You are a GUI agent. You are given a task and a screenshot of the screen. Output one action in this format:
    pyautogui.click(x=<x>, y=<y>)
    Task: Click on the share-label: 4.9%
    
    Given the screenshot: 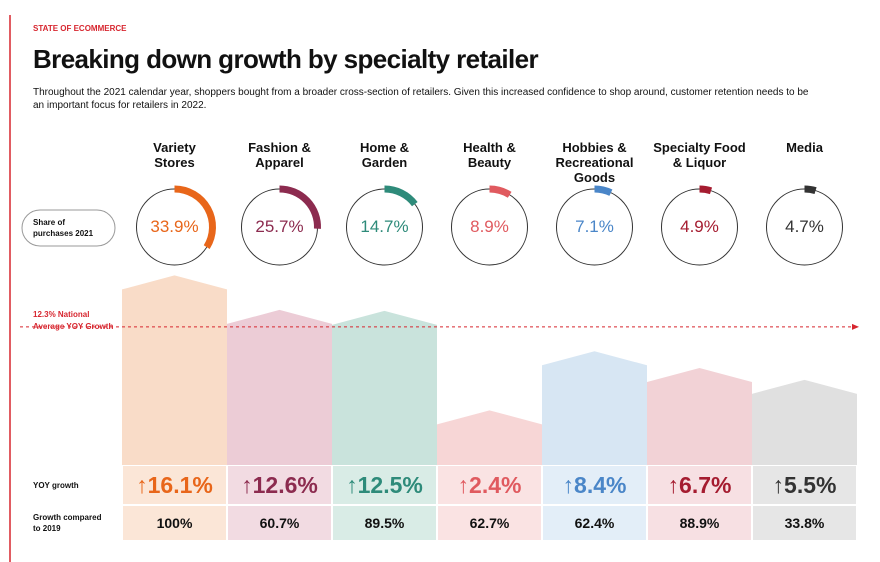 What is the action you would take?
    pyautogui.click(x=699, y=226)
    